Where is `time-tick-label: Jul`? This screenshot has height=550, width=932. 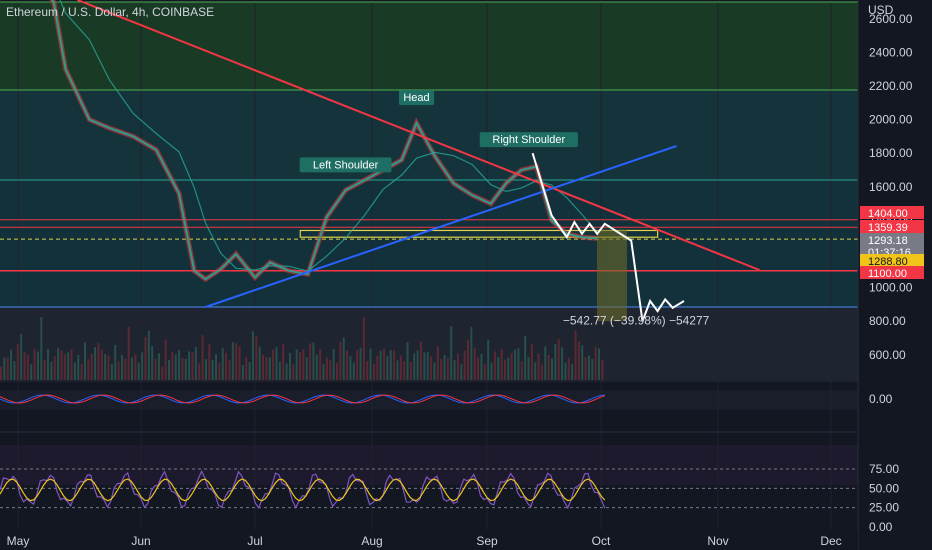
time-tick-label: Jul is located at coordinates (254, 541).